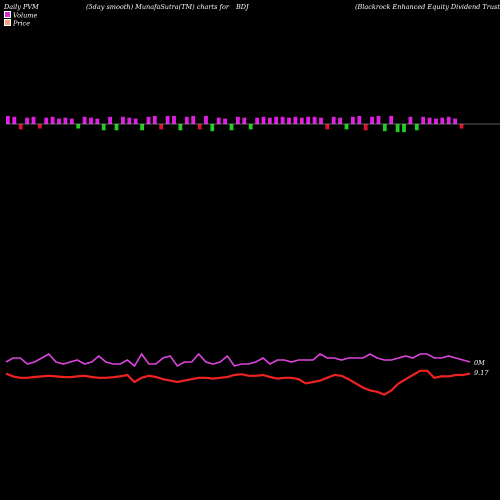 This screenshot has height=500, width=500. What do you see at coordinates (157, 7) in the screenshot?
I see `header-subtitle: (5day smooth) MunafaSutra(TM) charts for` at bounding box center [157, 7].